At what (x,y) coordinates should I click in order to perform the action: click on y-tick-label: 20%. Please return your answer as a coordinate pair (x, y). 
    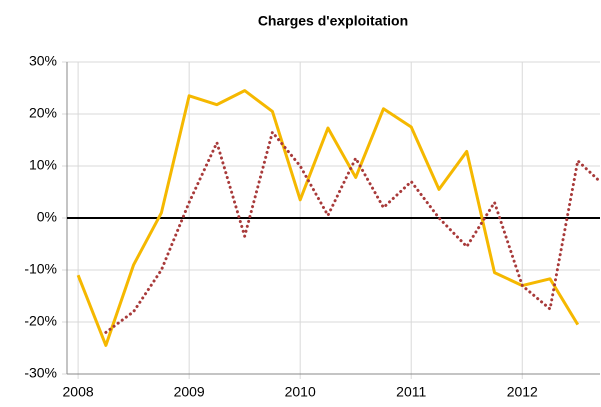
    Looking at the image, I should click on (43, 113).